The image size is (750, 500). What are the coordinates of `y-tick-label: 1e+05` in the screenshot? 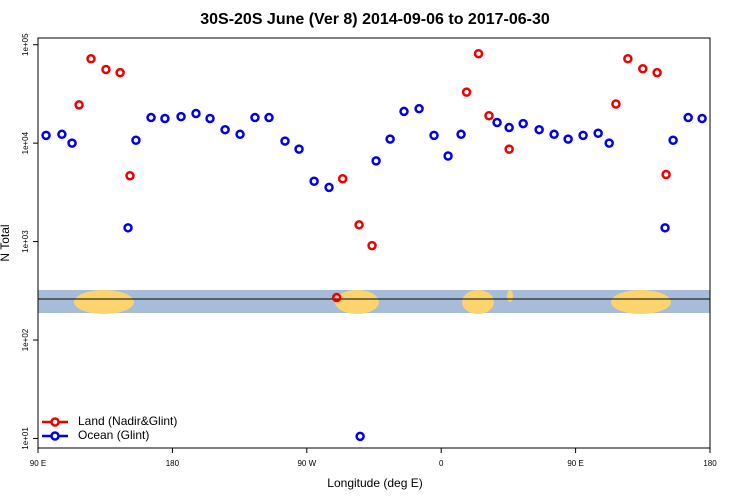 It's located at (25, 44).